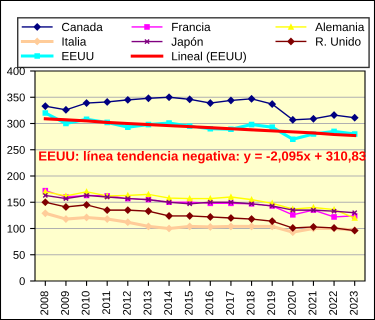 The height and width of the screenshot is (320, 375). What do you see at coordinates (16, 202) in the screenshot?
I see `y-tick-label: 150` at bounding box center [16, 202].